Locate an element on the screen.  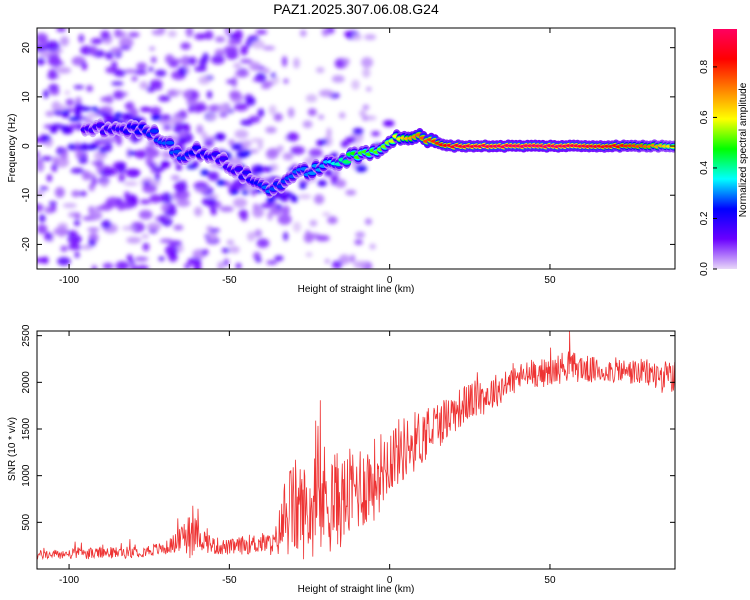
colorbar-tick-label: 0.8 is located at coordinates (704, 67).